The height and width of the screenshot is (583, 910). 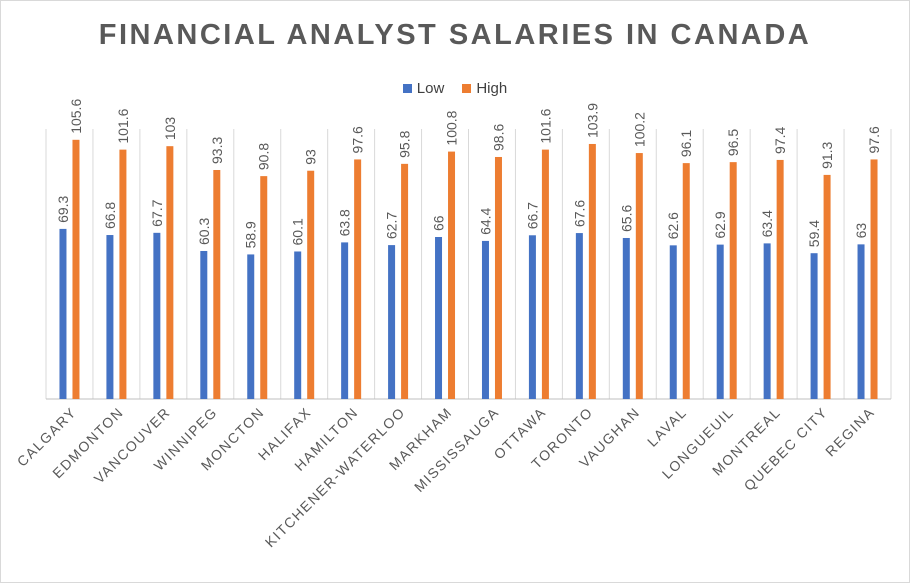 I want to click on legend-label-high: High, so click(x=492, y=88).